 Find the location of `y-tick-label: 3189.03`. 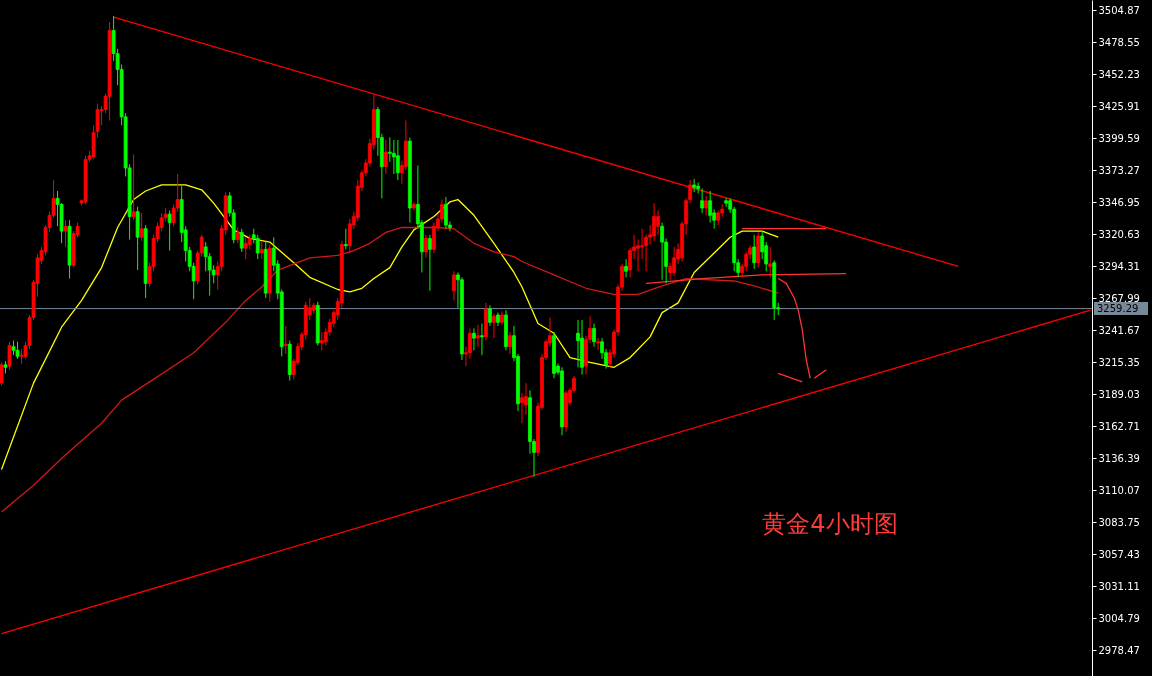

y-tick-label: 3189.03 is located at coordinates (1119, 394).